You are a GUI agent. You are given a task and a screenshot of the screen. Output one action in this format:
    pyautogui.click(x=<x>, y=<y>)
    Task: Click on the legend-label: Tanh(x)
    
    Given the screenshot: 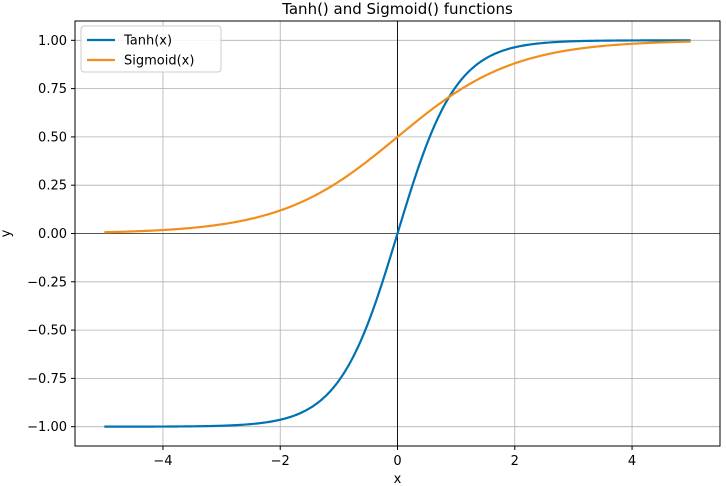 What is the action you would take?
    pyautogui.click(x=147, y=41)
    